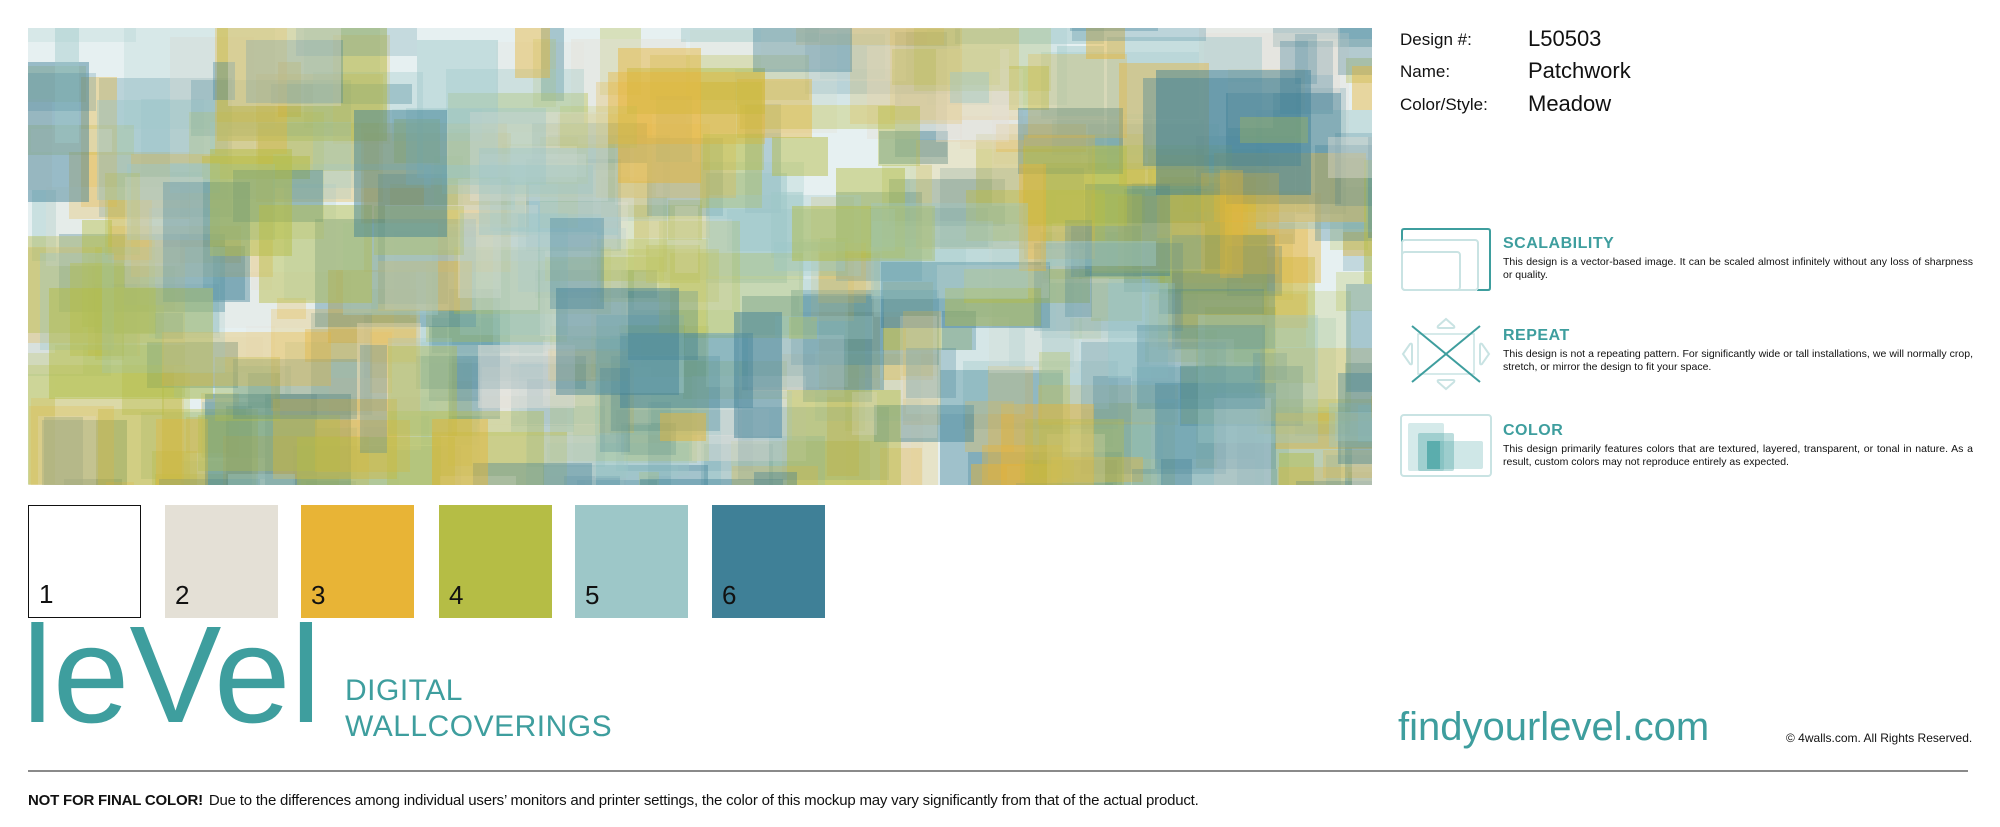 The image size is (2000, 827). What do you see at coordinates (456, 595) in the screenshot?
I see `swatch-number: 4` at bounding box center [456, 595].